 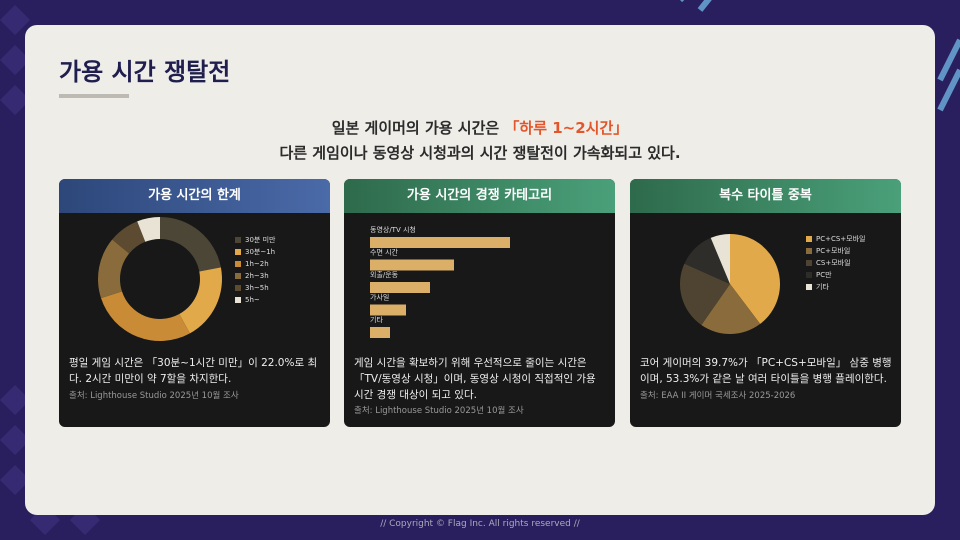 What do you see at coordinates (252, 300) in the screenshot?
I see `legend-label: 5h~` at bounding box center [252, 300].